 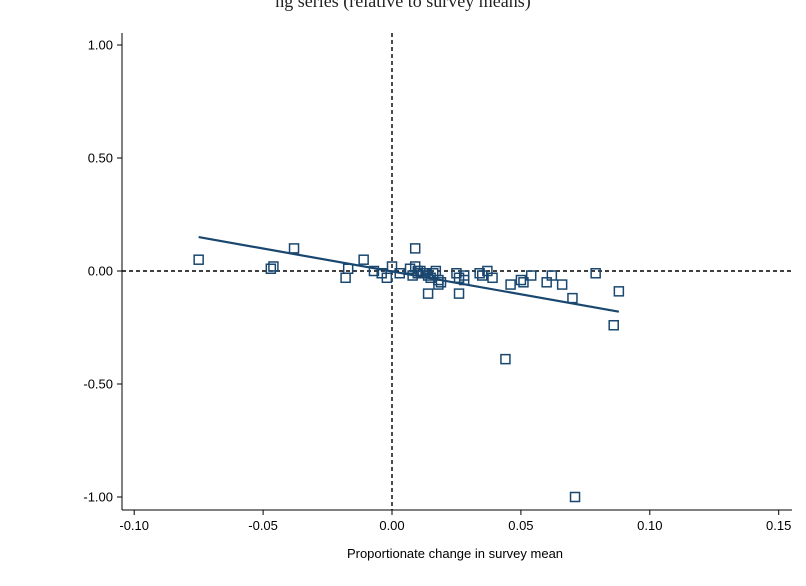 I want to click on chart-title-fragment: ng series (relative to survey means), so click(x=403, y=5).